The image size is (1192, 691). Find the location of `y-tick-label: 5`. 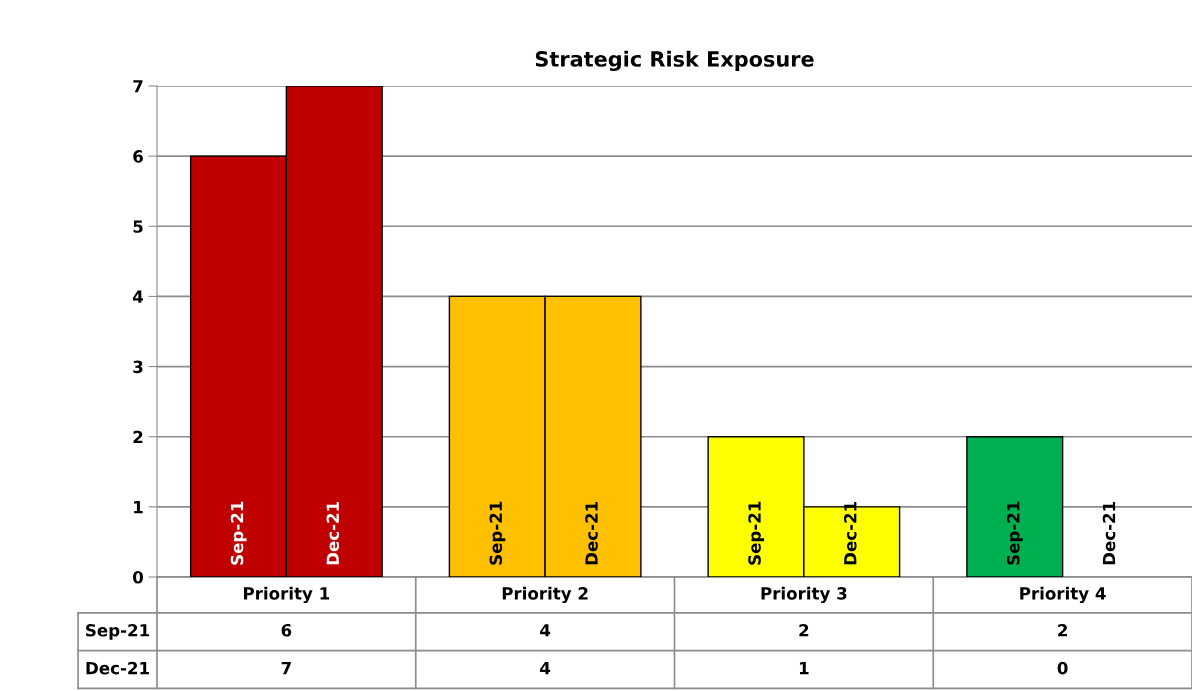

y-tick-label: 5 is located at coordinates (138, 226).